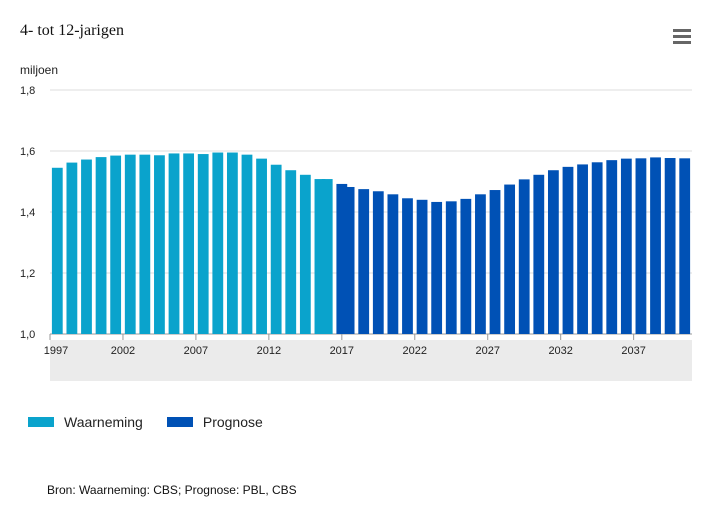 This screenshot has width=718, height=525. Describe the element at coordinates (685, 246) in the screenshot. I see `bar-prognose-2040` at that location.